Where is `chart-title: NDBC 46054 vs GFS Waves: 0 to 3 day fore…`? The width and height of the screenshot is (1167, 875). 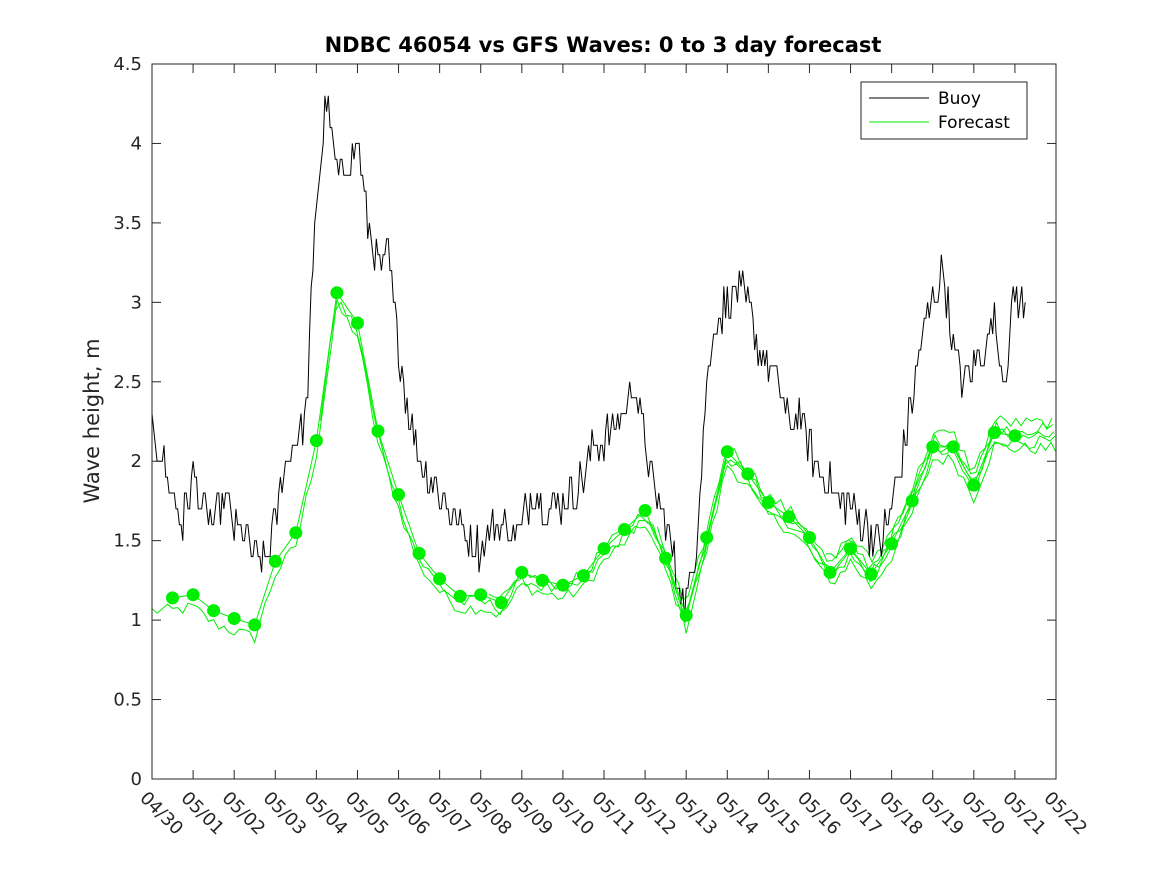 chart-title: NDBC 46054 vs GFS Waves: 0 to 3 day fore… is located at coordinates (603, 45).